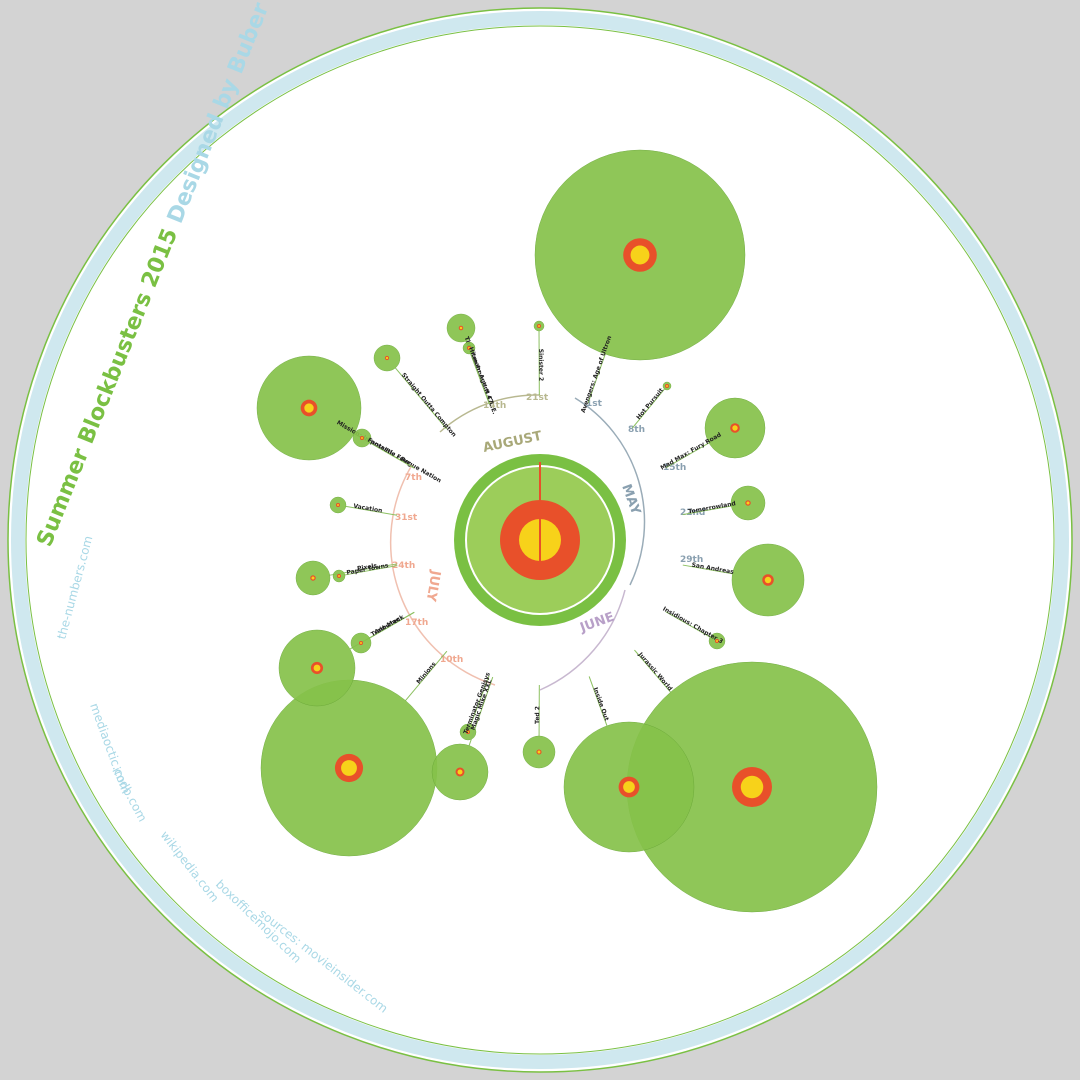 The height and width of the screenshot is (1080, 1080). What do you see at coordinates (517, 542) in the screenshot?
I see `month-arcs` at bounding box center [517, 542].